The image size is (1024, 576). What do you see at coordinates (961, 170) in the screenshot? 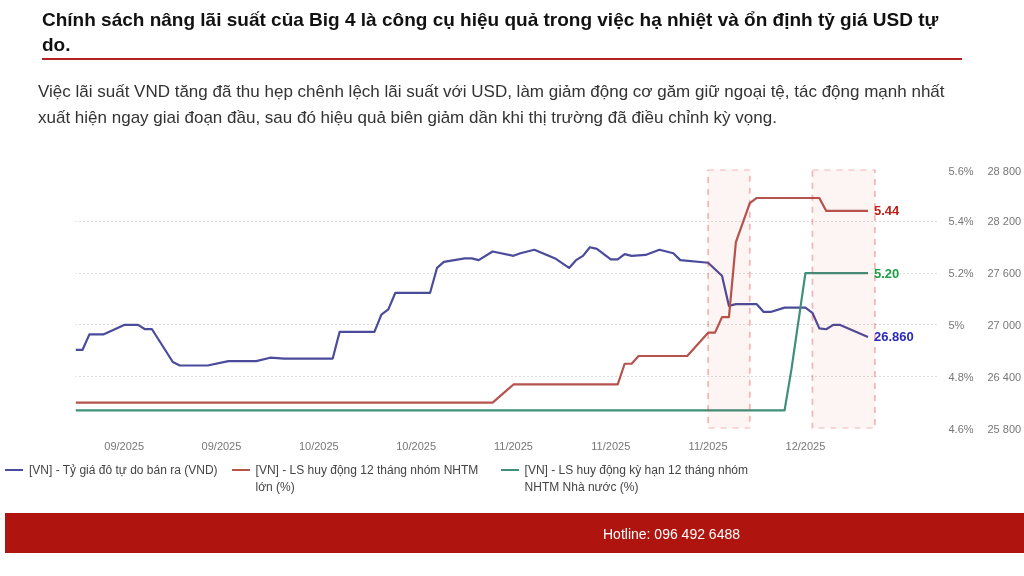
I see `y-tick-label: 5.6%` at bounding box center [961, 170].